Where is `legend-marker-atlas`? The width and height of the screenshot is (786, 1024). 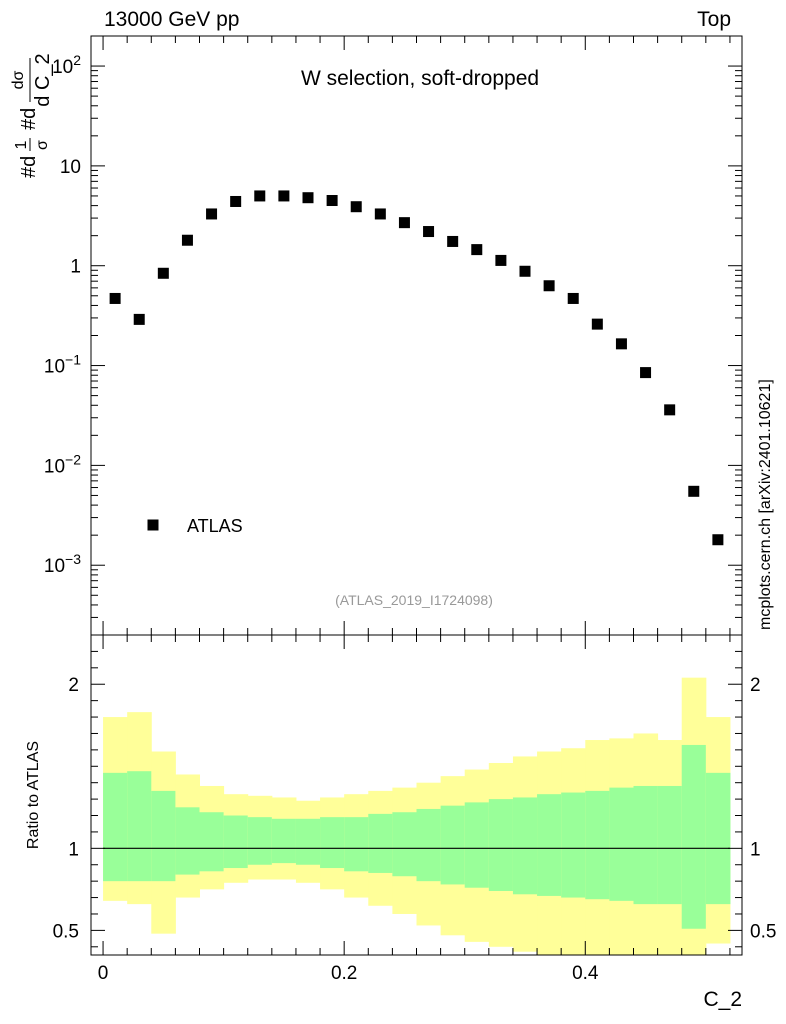 legend-marker-atlas is located at coordinates (153, 525).